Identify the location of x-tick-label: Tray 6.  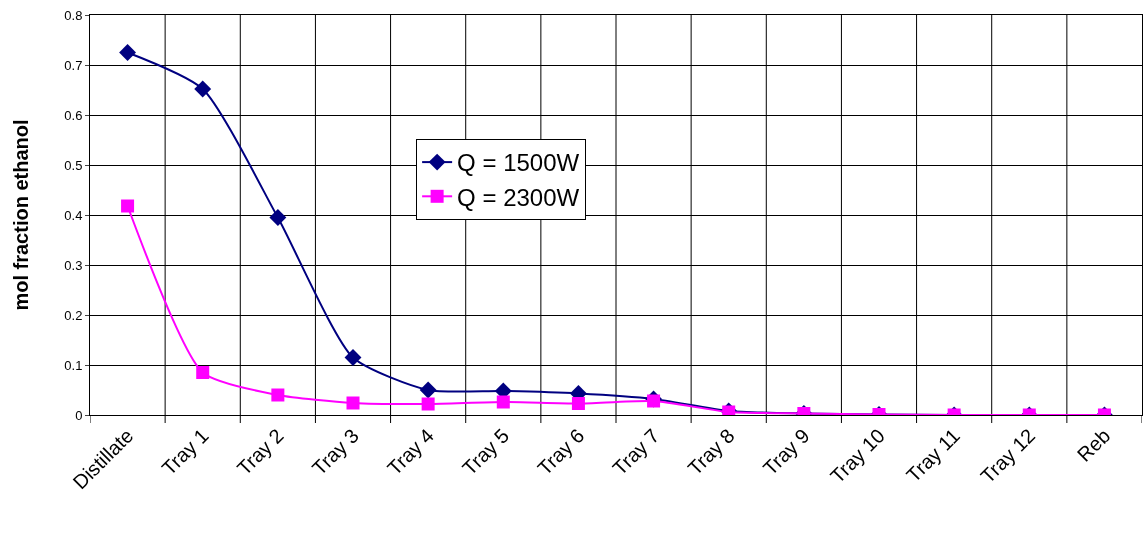
(561, 452).